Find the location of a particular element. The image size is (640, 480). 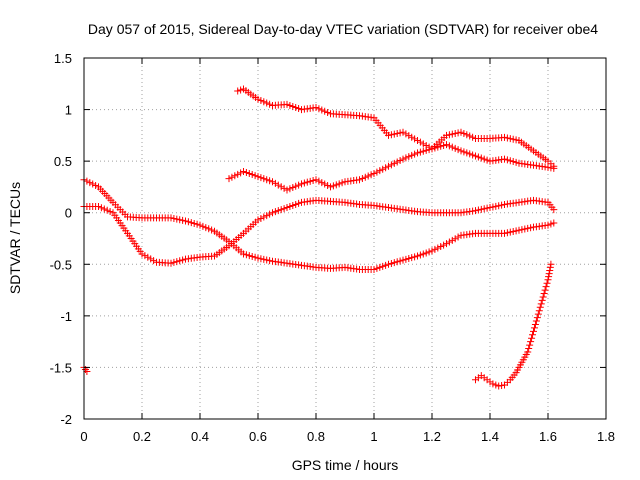

x-tick-label: 0.4 is located at coordinates (200, 436).